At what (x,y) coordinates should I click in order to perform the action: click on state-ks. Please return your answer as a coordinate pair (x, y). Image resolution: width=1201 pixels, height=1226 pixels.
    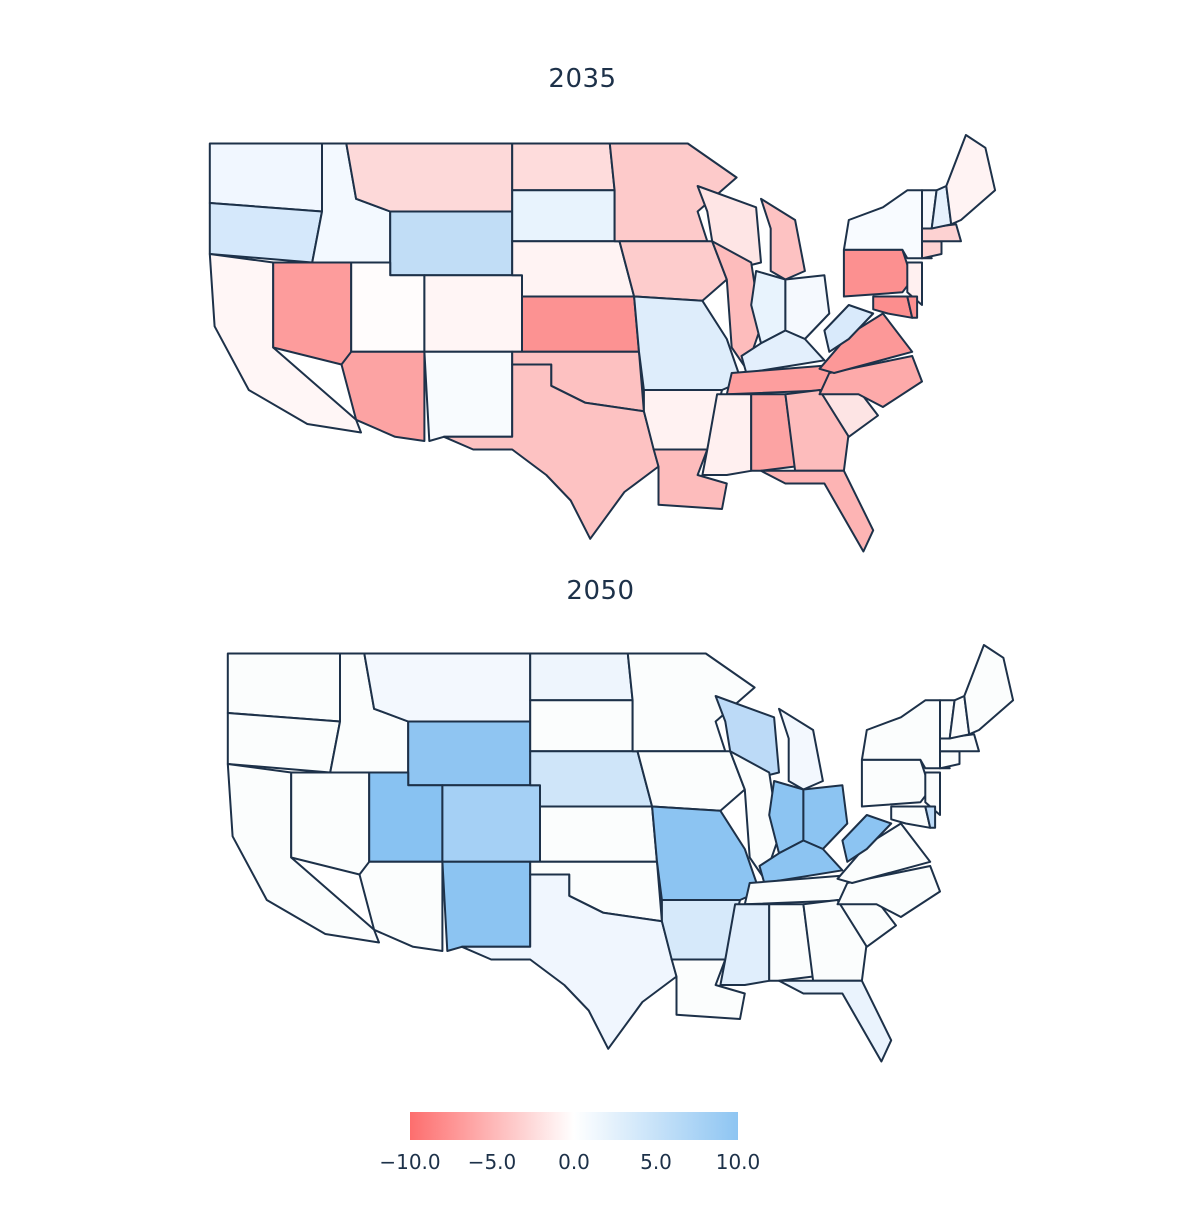
    Looking at the image, I should click on (598, 834).